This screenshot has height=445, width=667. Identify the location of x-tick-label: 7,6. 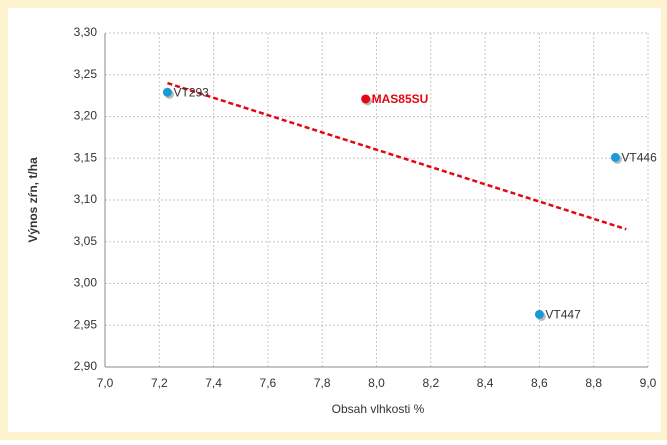
(268, 383).